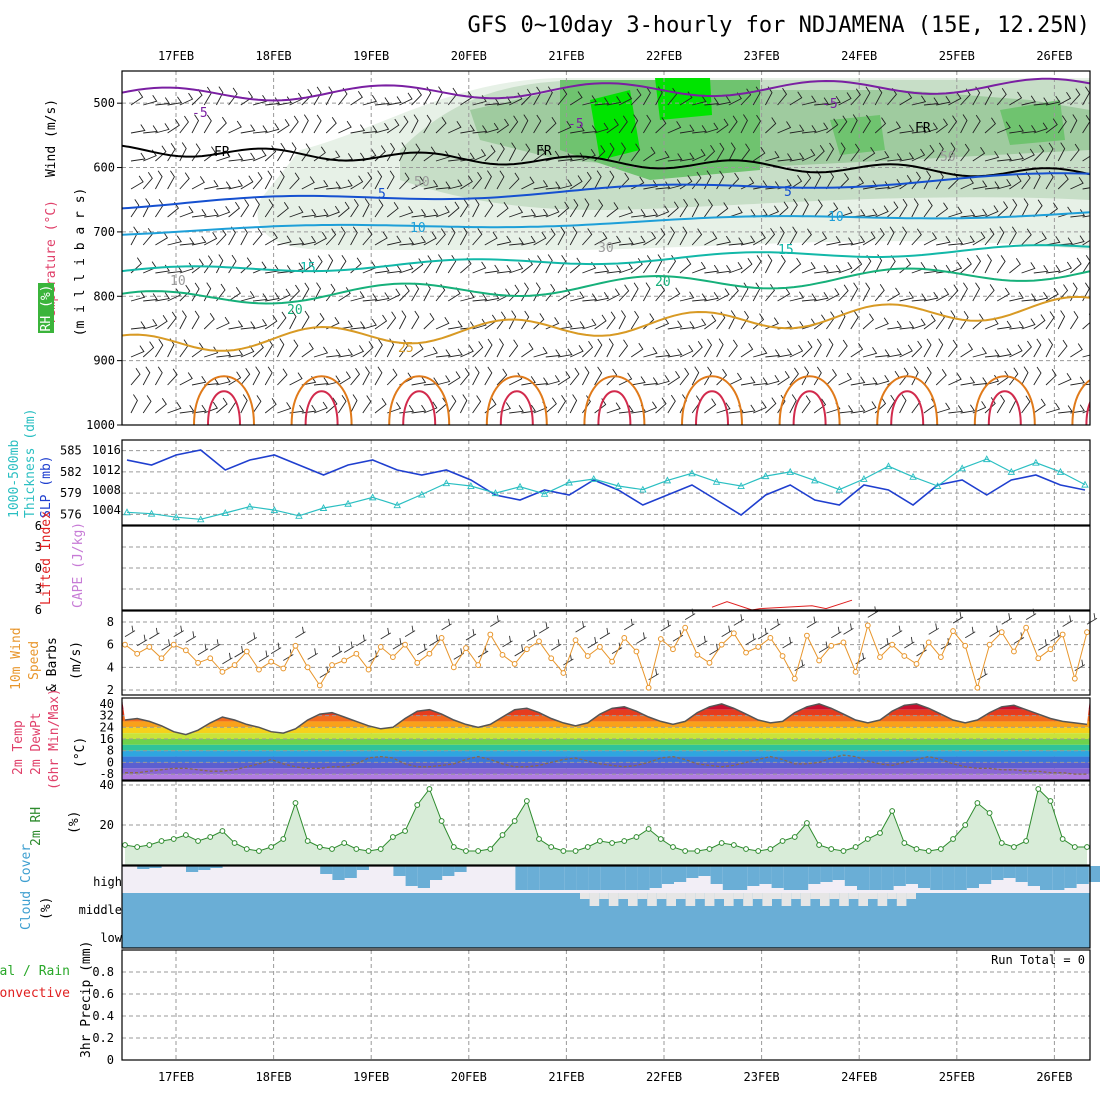  Describe the element at coordinates (86, 999) in the screenshot. I see `precip-label-c: 3hr Precip (mm)` at that location.